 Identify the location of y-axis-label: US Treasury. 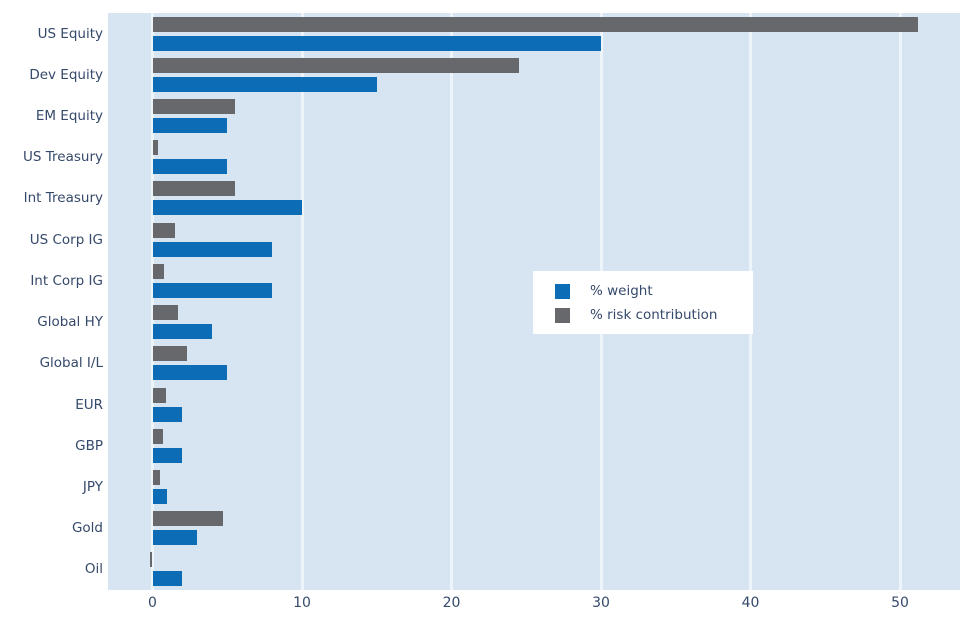
(63, 157).